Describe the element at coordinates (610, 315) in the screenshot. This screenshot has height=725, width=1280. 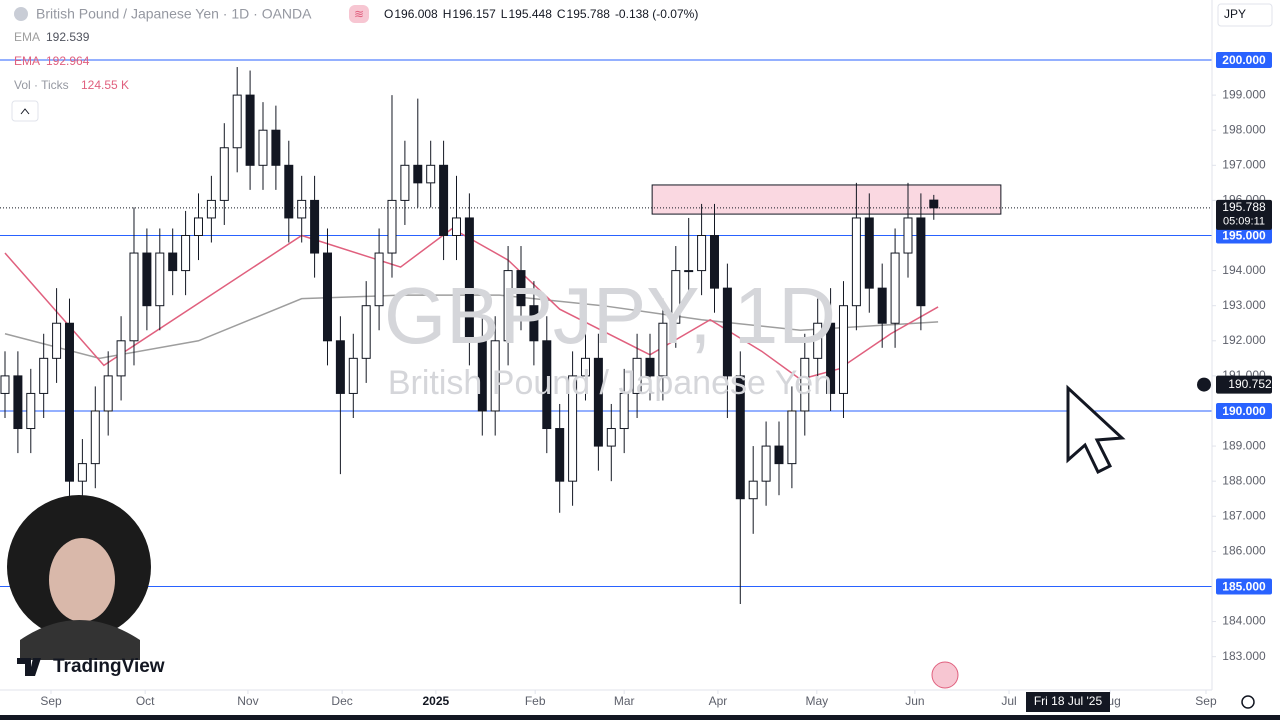
I see `watermark: GBPJPY, 1D` at that location.